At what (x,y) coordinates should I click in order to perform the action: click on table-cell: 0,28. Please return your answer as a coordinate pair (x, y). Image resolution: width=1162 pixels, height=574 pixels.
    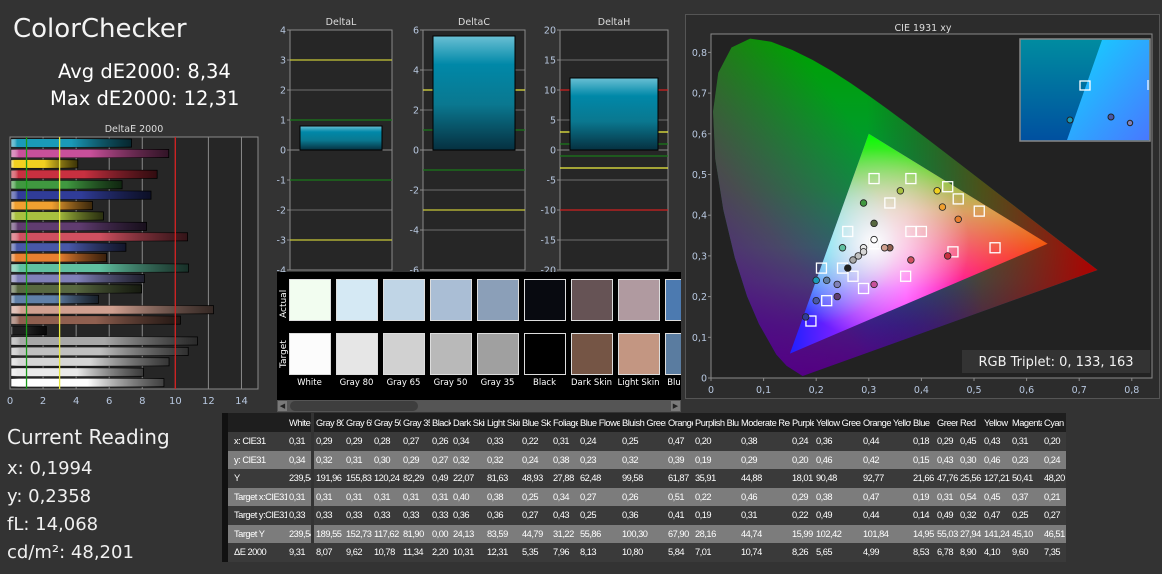
    Looking at the image, I should click on (386, 441).